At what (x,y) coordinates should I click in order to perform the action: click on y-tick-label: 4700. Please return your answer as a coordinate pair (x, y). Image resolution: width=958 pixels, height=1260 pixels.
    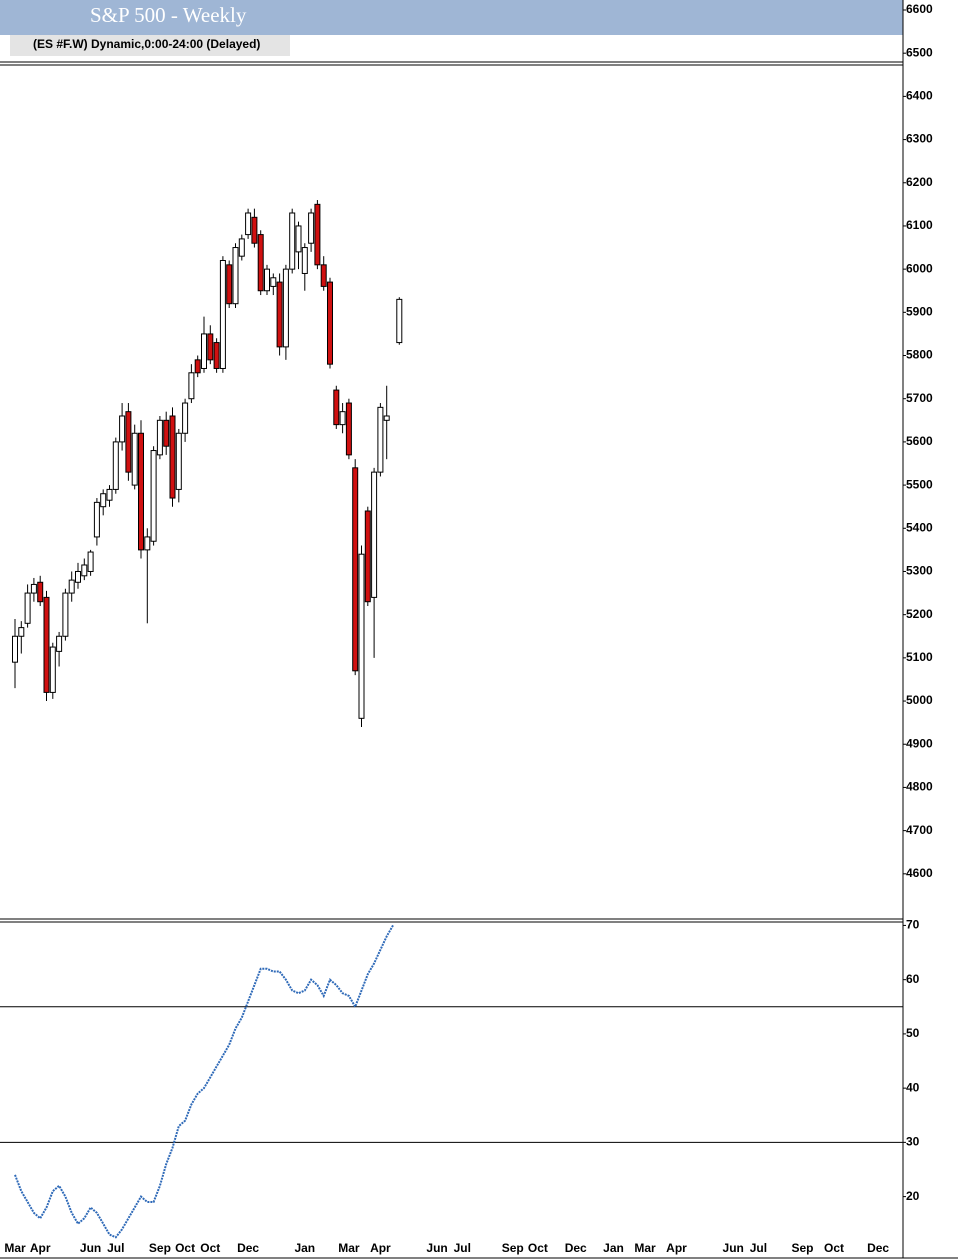
    Looking at the image, I should click on (919, 830).